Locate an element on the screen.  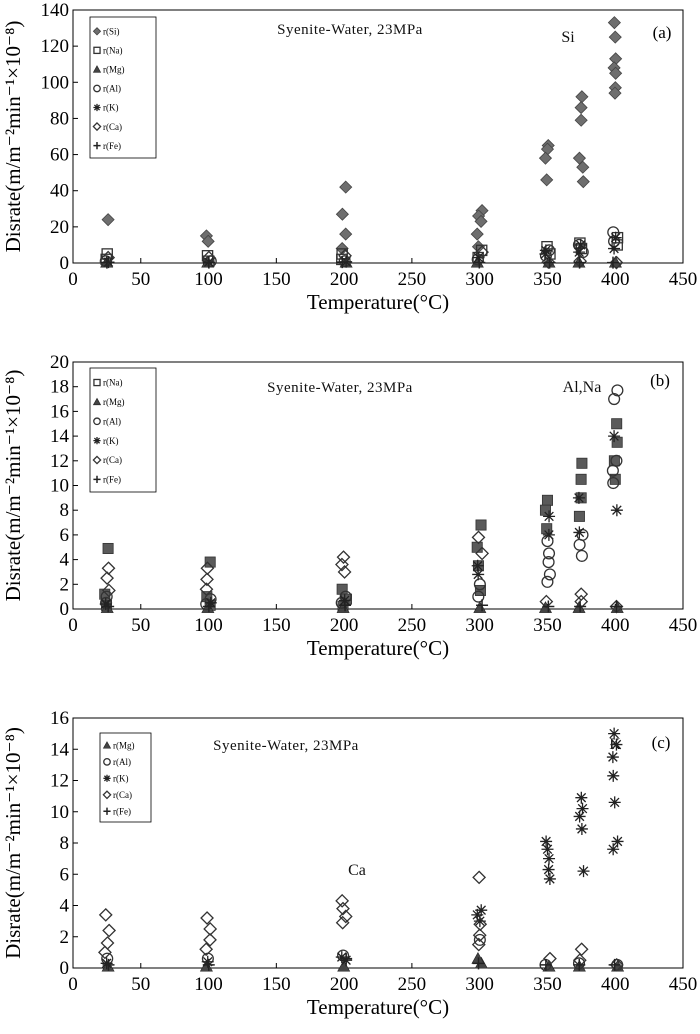
x-tick-label: 150 is located at coordinates (276, 984).